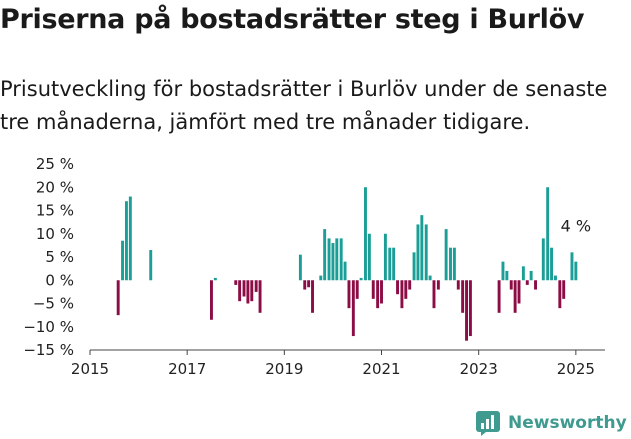 This screenshot has width=631, height=439. What do you see at coordinates (55, 234) in the screenshot?
I see `y-tick-label: 10 %` at bounding box center [55, 234].